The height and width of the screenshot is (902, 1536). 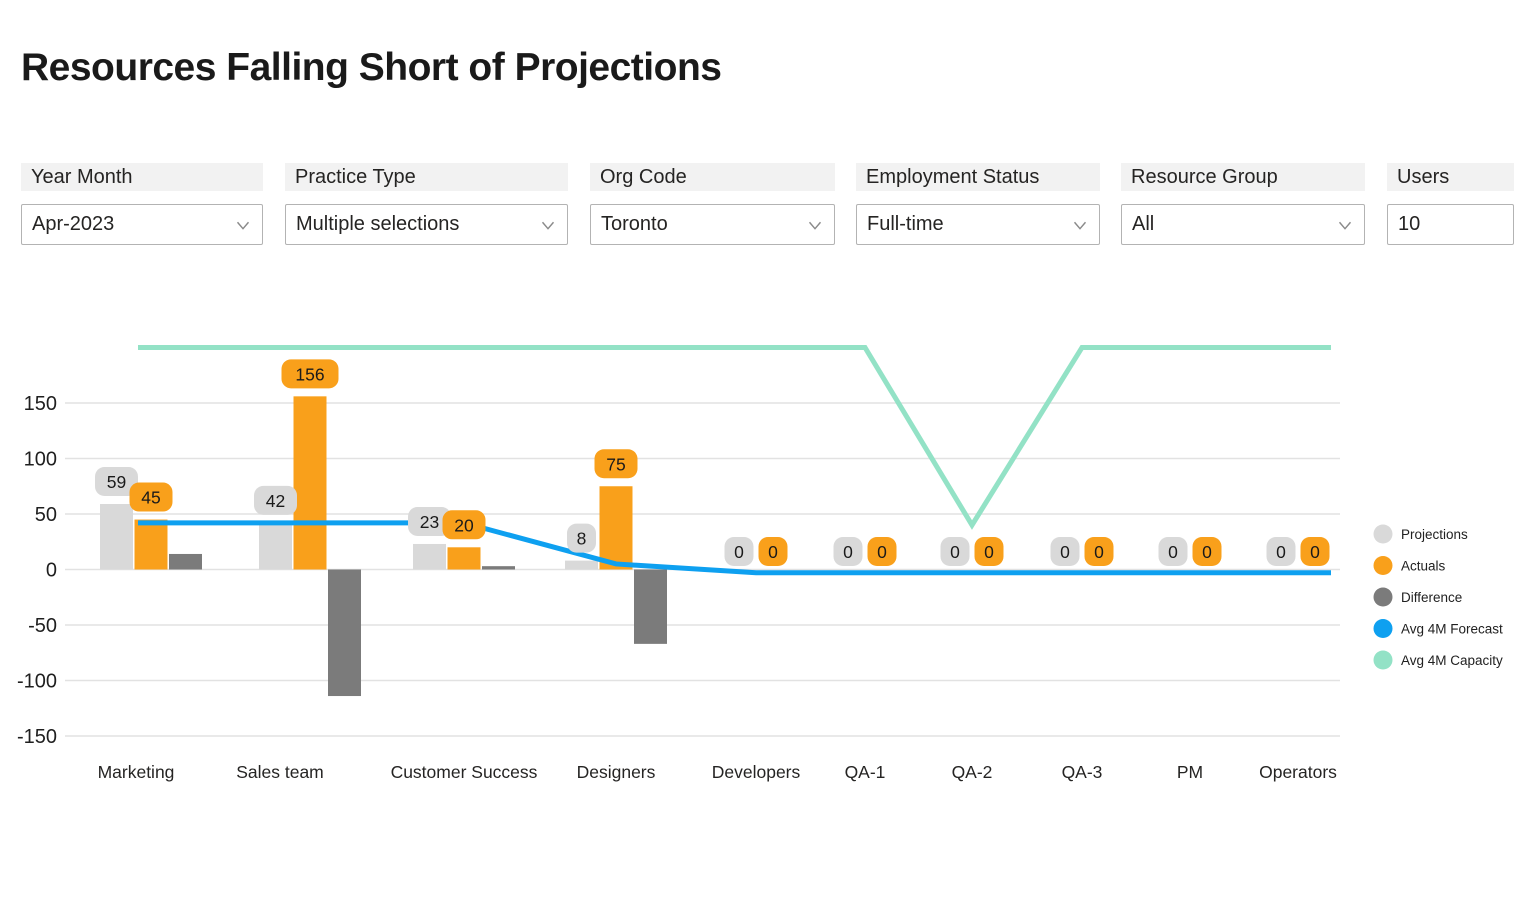 I want to click on filter-label-practice-type: Practice Type, so click(x=426, y=177).